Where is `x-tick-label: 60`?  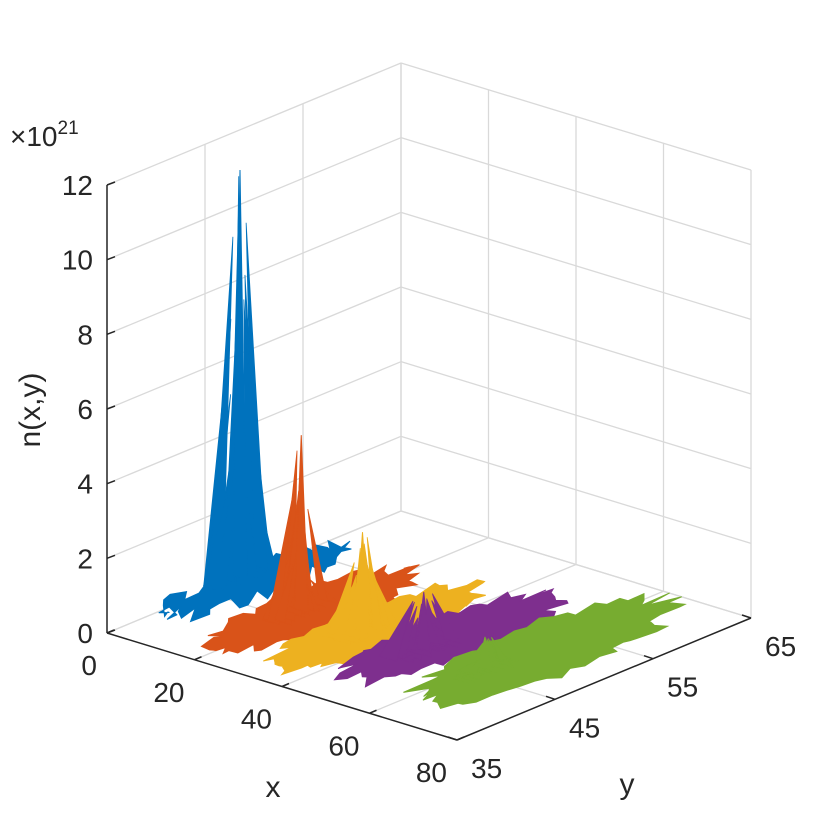 x-tick-label: 60 is located at coordinates (343, 745).